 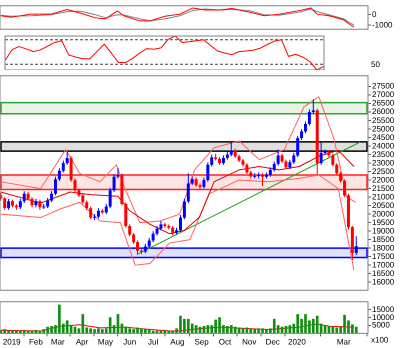 I want to click on y-tick-label: 25500, so click(x=383, y=120).